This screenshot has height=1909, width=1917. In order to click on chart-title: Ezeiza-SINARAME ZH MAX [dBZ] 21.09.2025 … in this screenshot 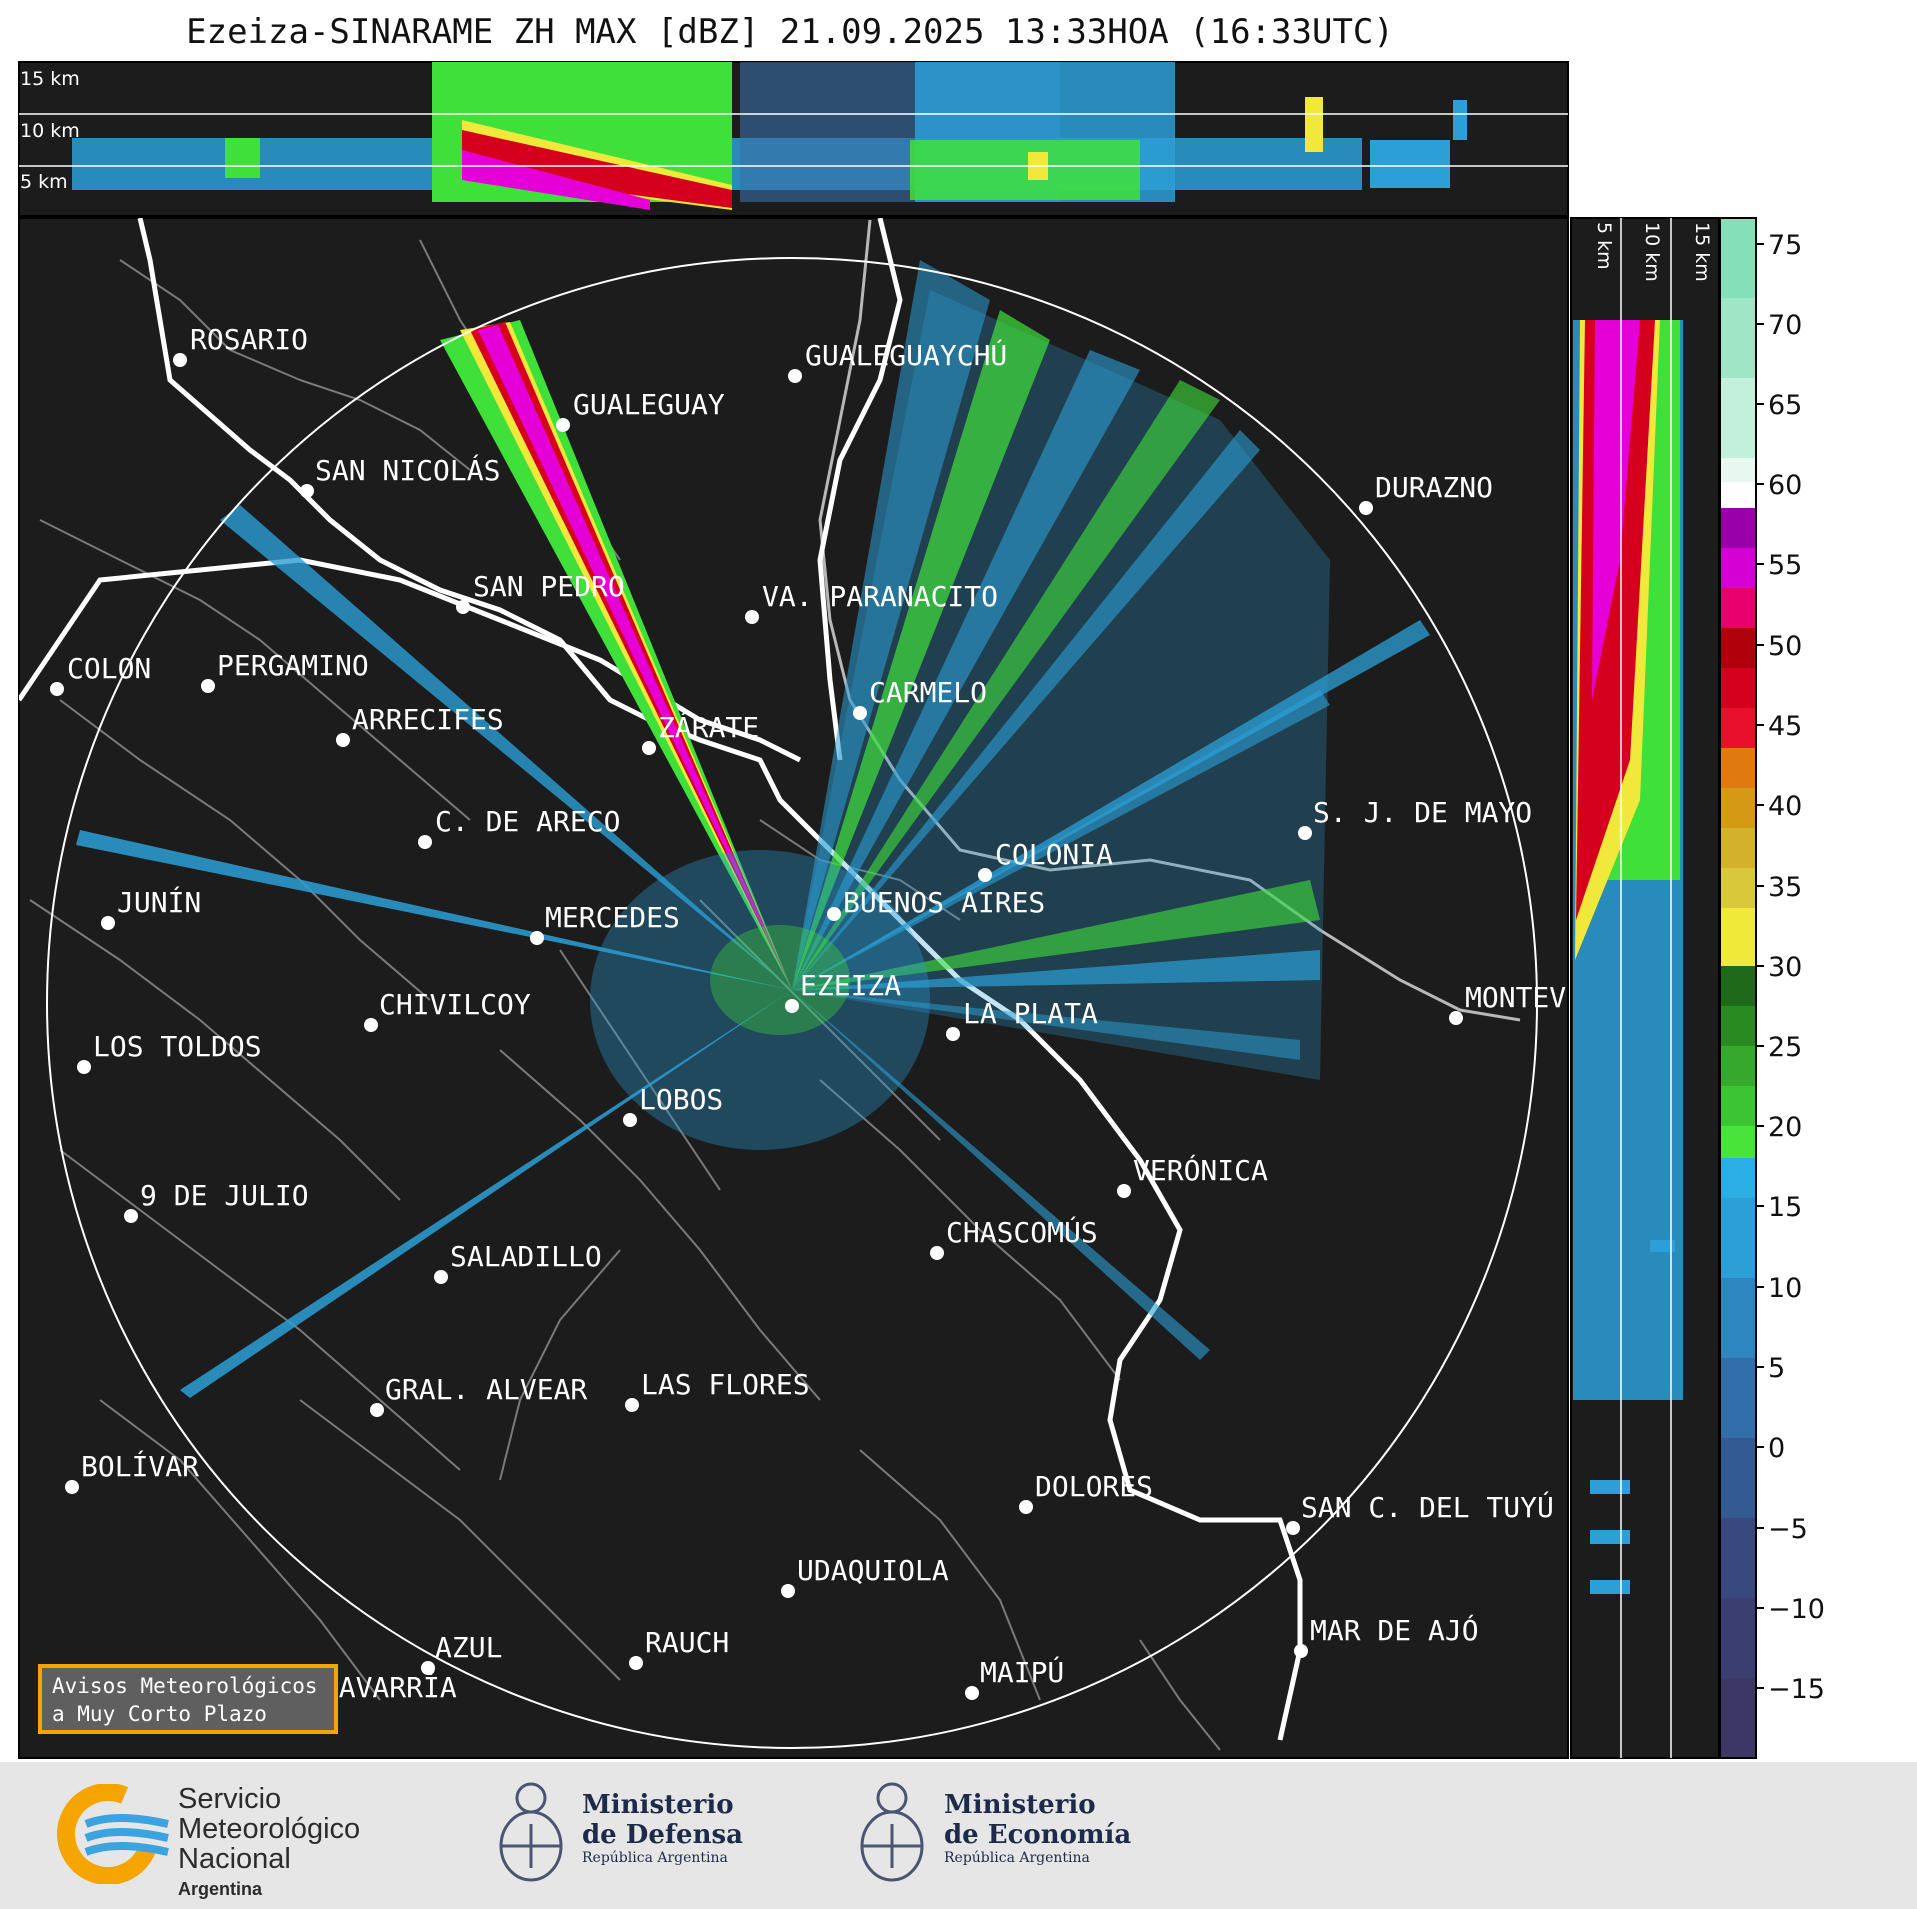, I will do `click(790, 32)`.